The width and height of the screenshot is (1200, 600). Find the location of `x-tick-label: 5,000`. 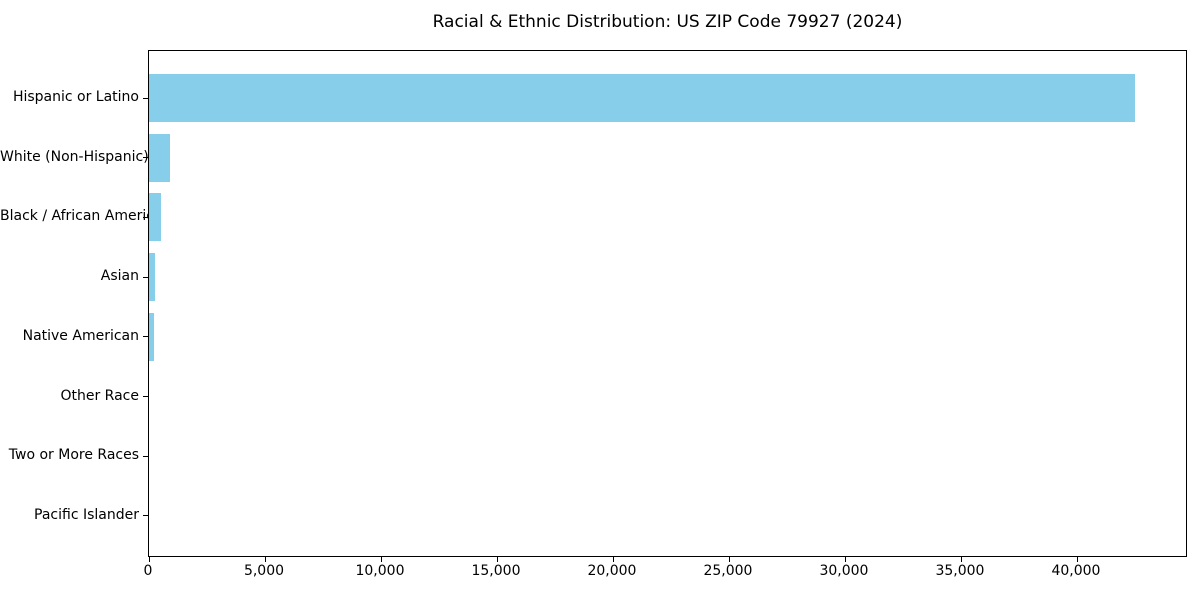

x-tick-label: 5,000 is located at coordinates (264, 571).